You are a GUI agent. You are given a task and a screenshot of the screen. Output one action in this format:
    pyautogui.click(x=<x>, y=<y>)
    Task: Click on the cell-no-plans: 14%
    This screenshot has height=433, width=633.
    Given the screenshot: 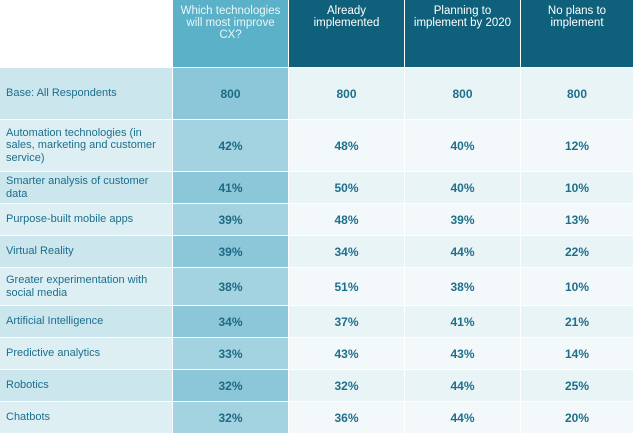 What is the action you would take?
    pyautogui.click(x=577, y=353)
    